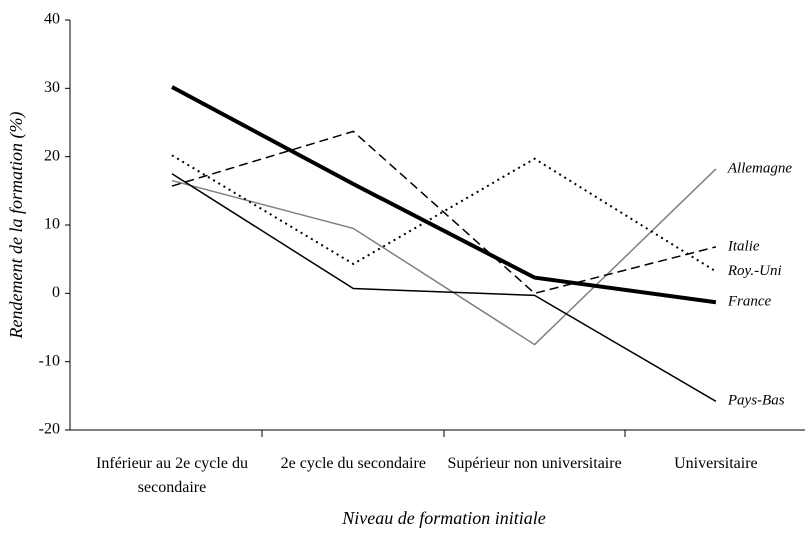 Image resolution: width=805 pixels, height=538 pixels. Describe the element at coordinates (716, 463) in the screenshot. I see `x-tick-label: Universitaire` at that location.